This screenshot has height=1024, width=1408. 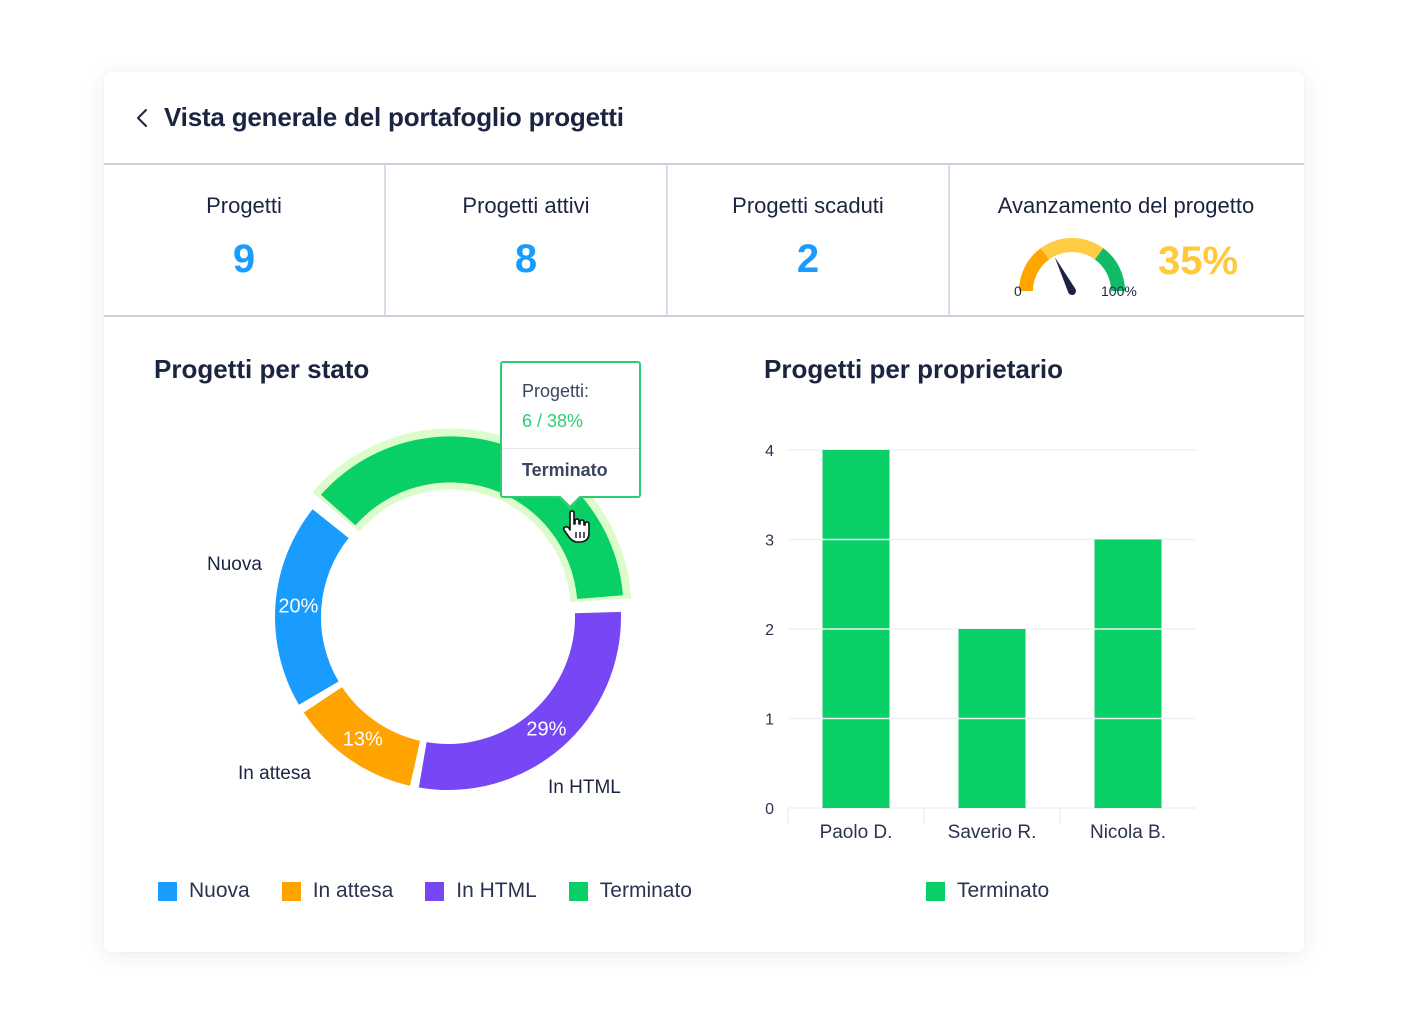 I want to click on stat-label: Avanzamento del progetto, so click(x=1126, y=205).